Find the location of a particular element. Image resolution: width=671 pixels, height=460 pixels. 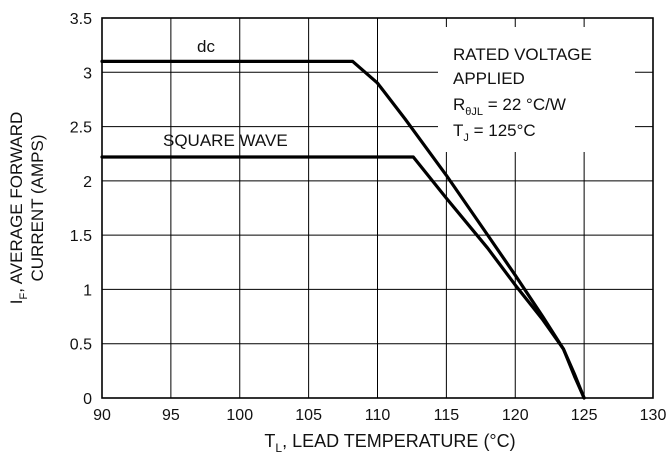

y-tick-labels: 0 0.5 1 1.5 2 2.5 3 3.5 is located at coordinates (81, 209).